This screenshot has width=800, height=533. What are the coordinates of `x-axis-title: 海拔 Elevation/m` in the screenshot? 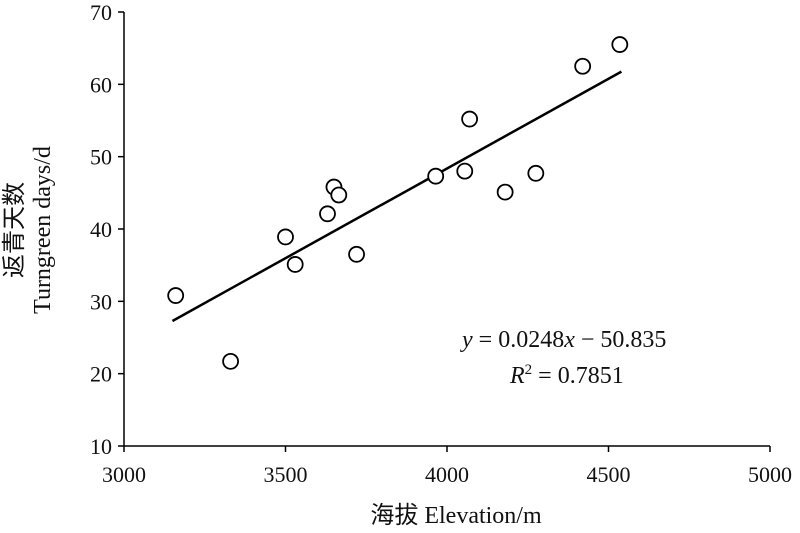 It's located at (456, 515).